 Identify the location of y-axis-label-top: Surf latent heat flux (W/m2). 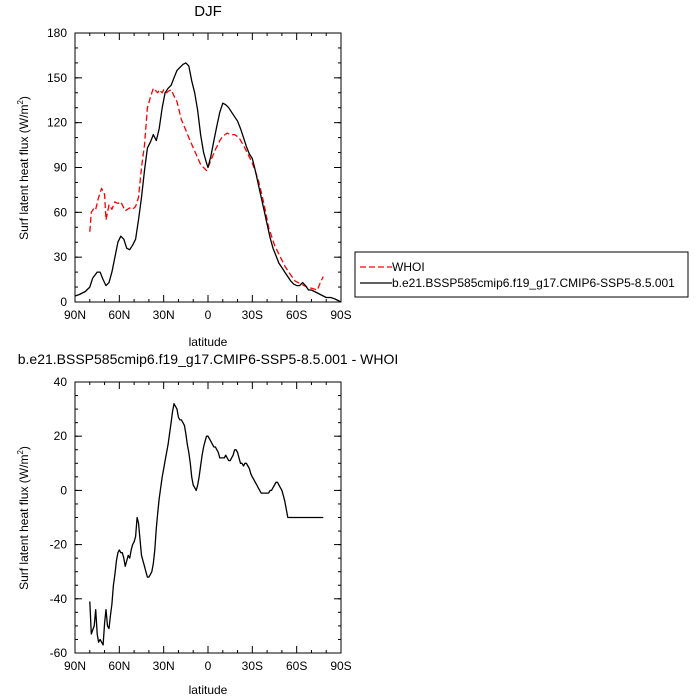
(23, 168).